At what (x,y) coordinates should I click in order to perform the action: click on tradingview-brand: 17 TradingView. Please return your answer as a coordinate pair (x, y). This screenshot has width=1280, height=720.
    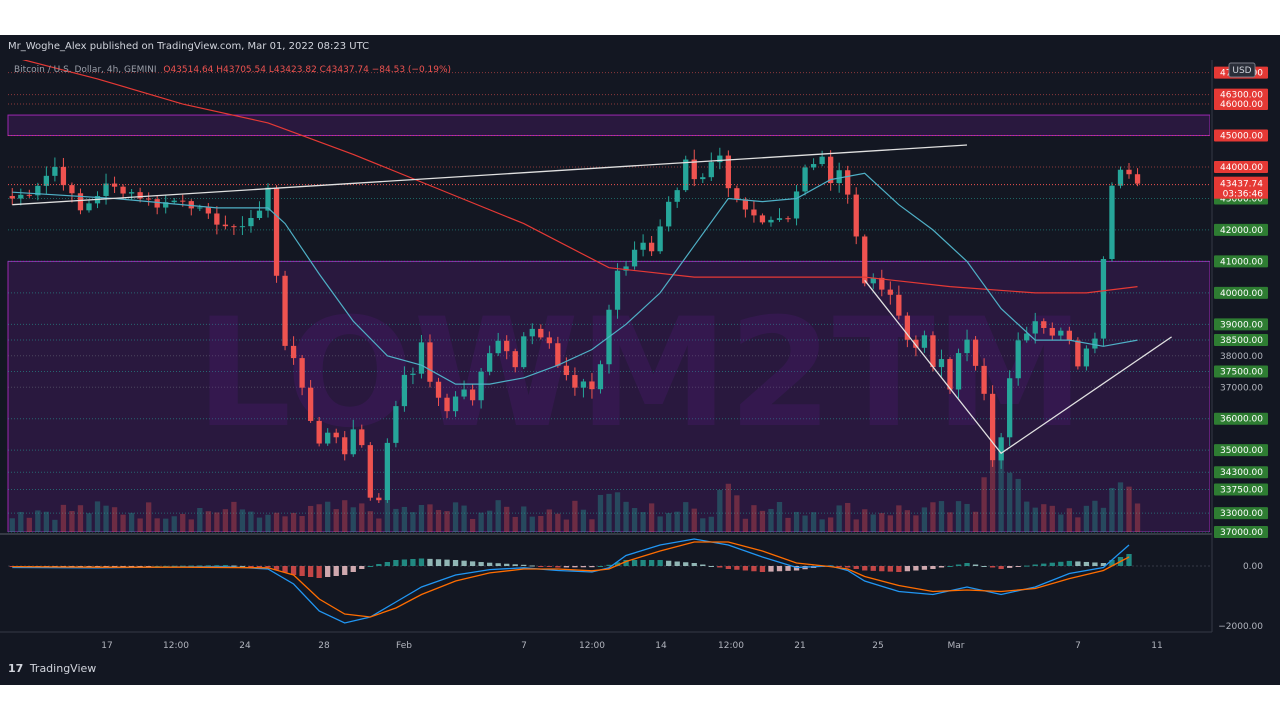
    Looking at the image, I should click on (52, 668).